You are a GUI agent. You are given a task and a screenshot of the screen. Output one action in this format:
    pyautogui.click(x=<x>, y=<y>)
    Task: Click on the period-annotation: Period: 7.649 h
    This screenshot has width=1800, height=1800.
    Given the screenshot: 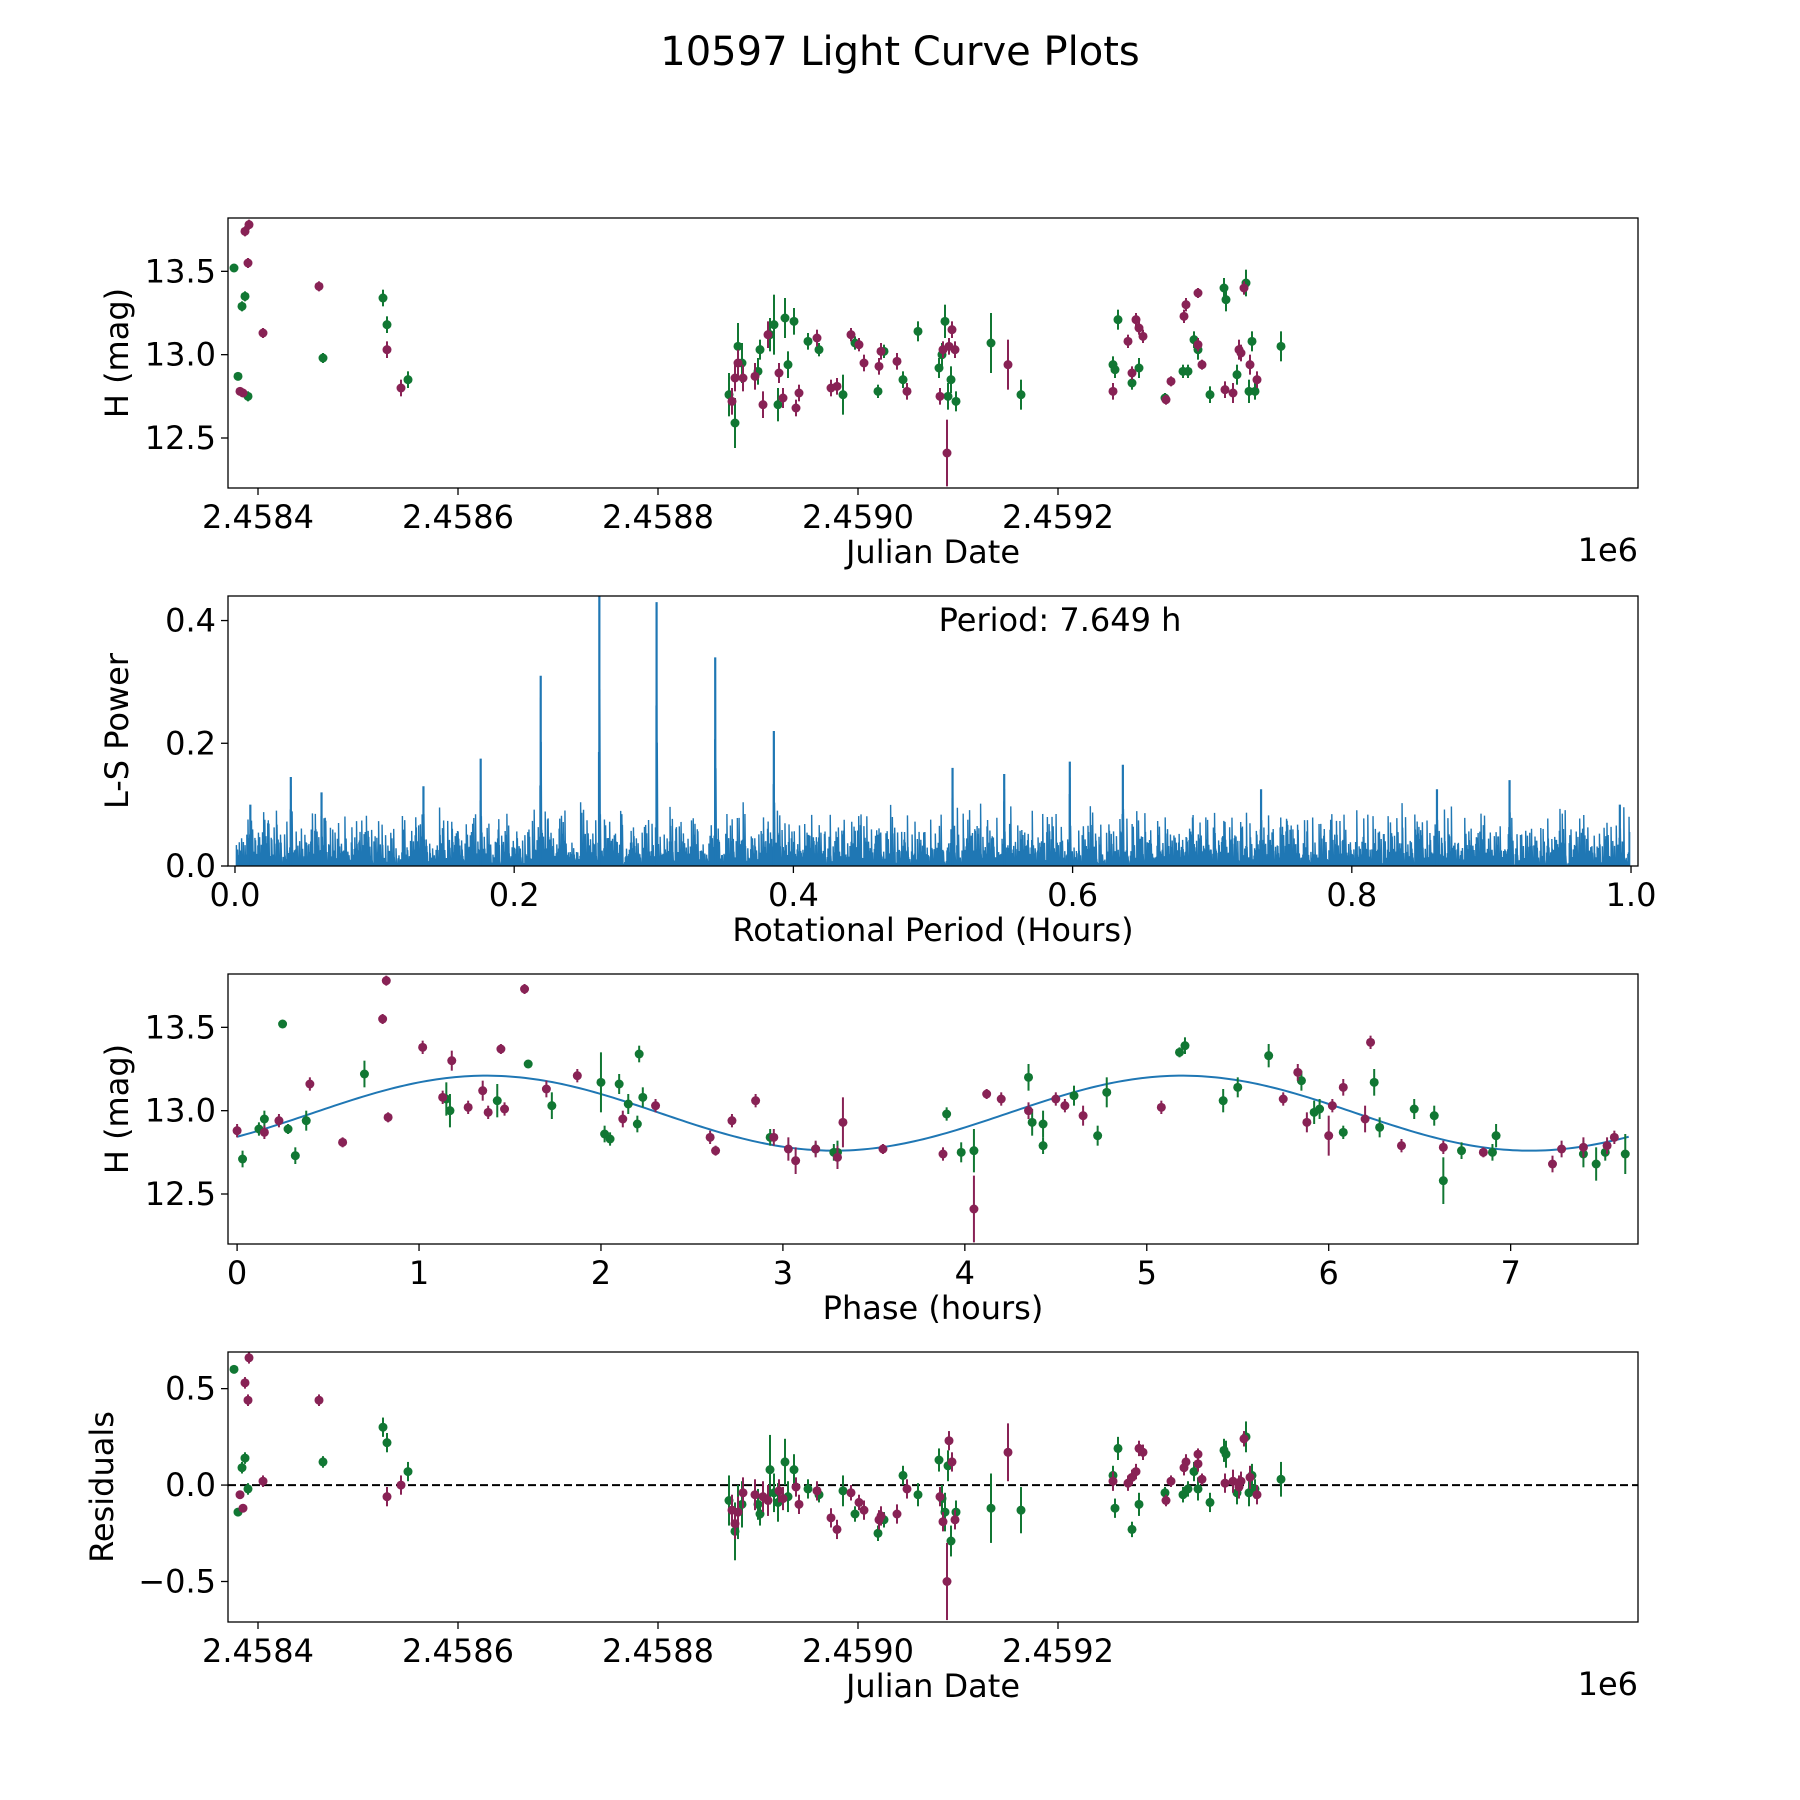 What is the action you would take?
    pyautogui.click(x=1060, y=620)
    